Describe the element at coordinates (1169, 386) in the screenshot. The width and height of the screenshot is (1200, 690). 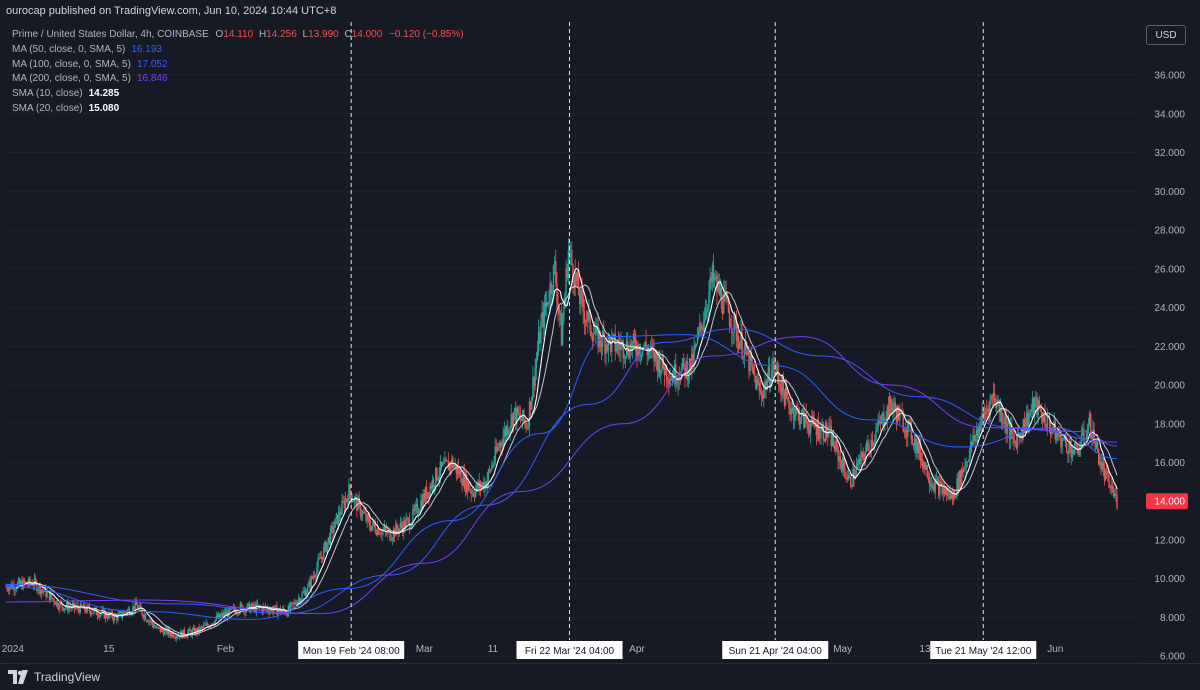
I see `y-tick-label: 20.000` at that location.